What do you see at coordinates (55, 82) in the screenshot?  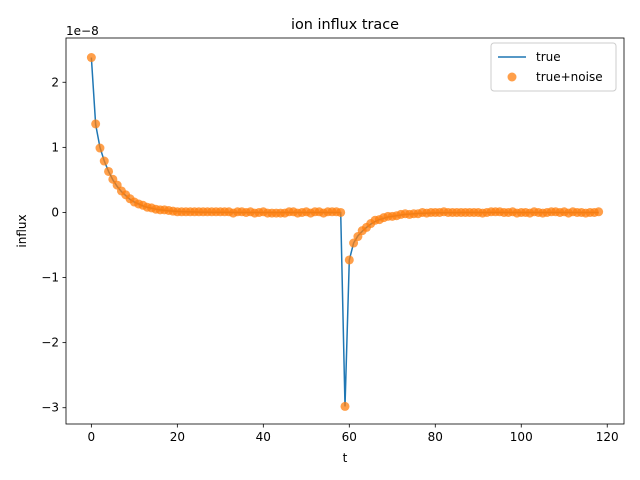 I see `y-tick-label: 2` at bounding box center [55, 82].